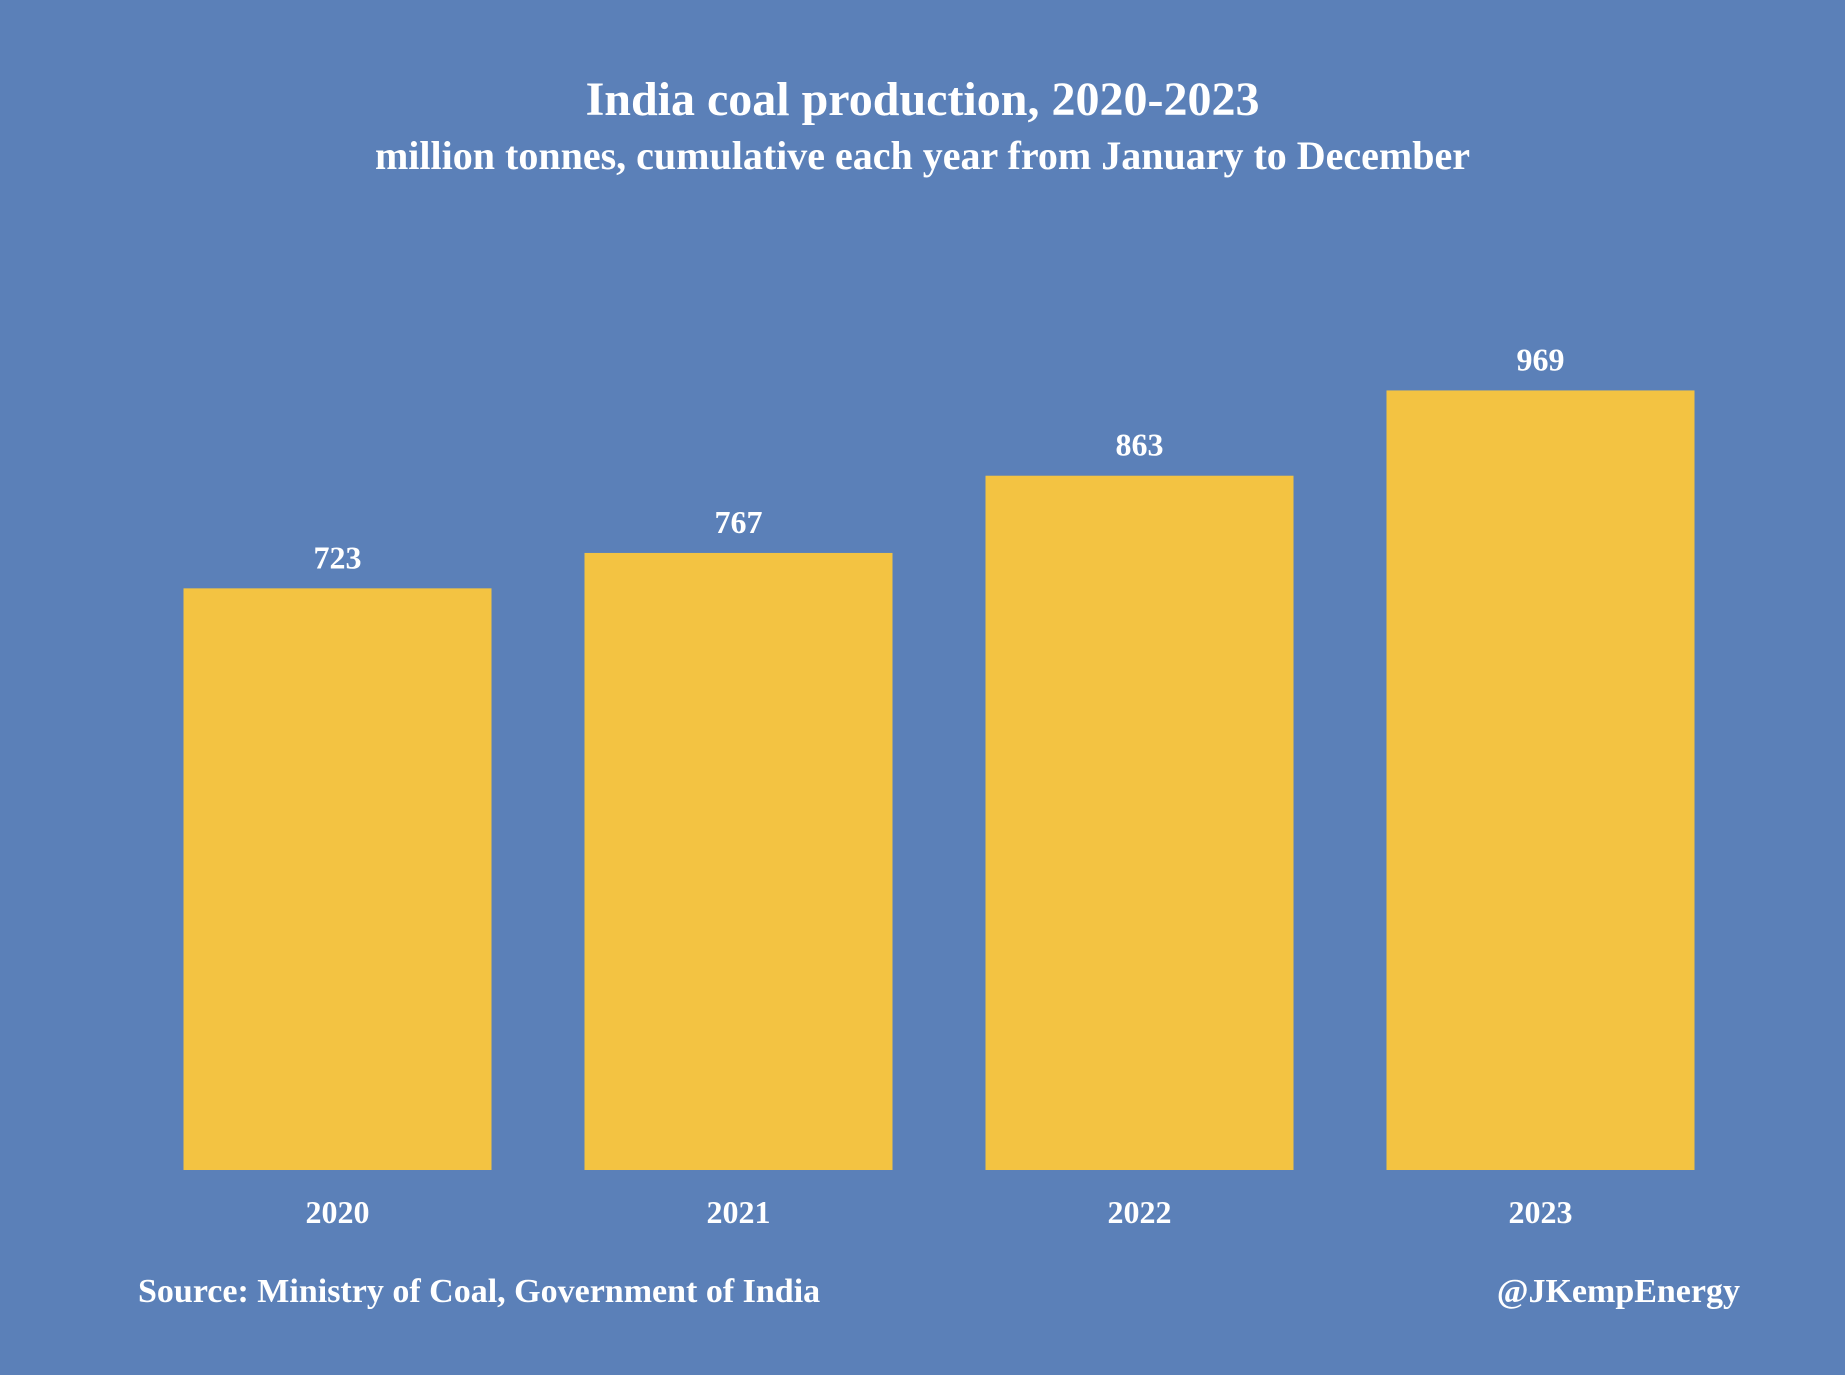 This screenshot has height=1375, width=1845. Describe the element at coordinates (338, 557) in the screenshot. I see `value-label-2020: 723` at that location.